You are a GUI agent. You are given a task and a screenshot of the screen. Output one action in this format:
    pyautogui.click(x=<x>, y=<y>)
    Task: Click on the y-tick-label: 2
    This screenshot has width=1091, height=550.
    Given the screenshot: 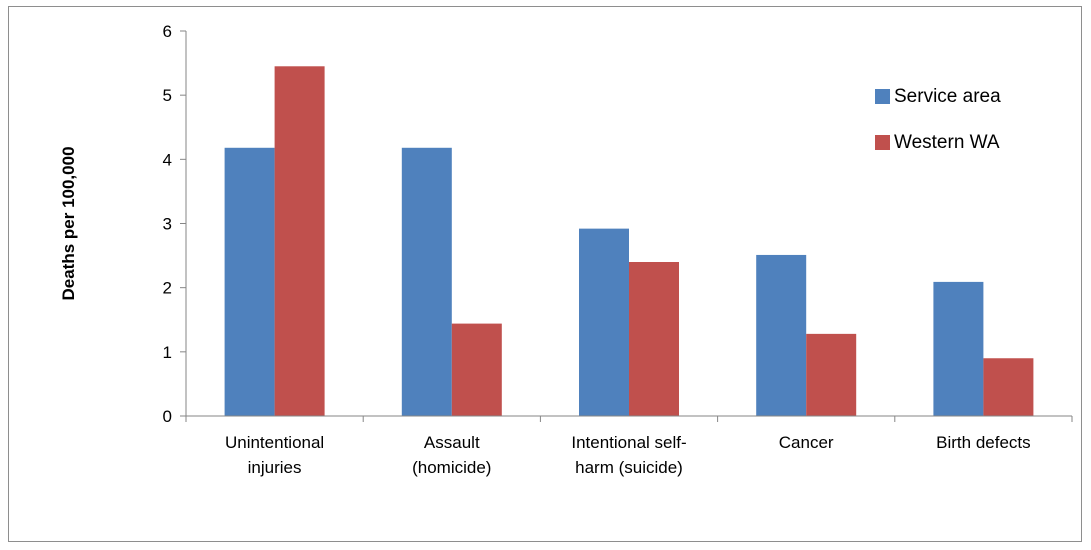 What is the action you would take?
    pyautogui.click(x=167, y=288)
    